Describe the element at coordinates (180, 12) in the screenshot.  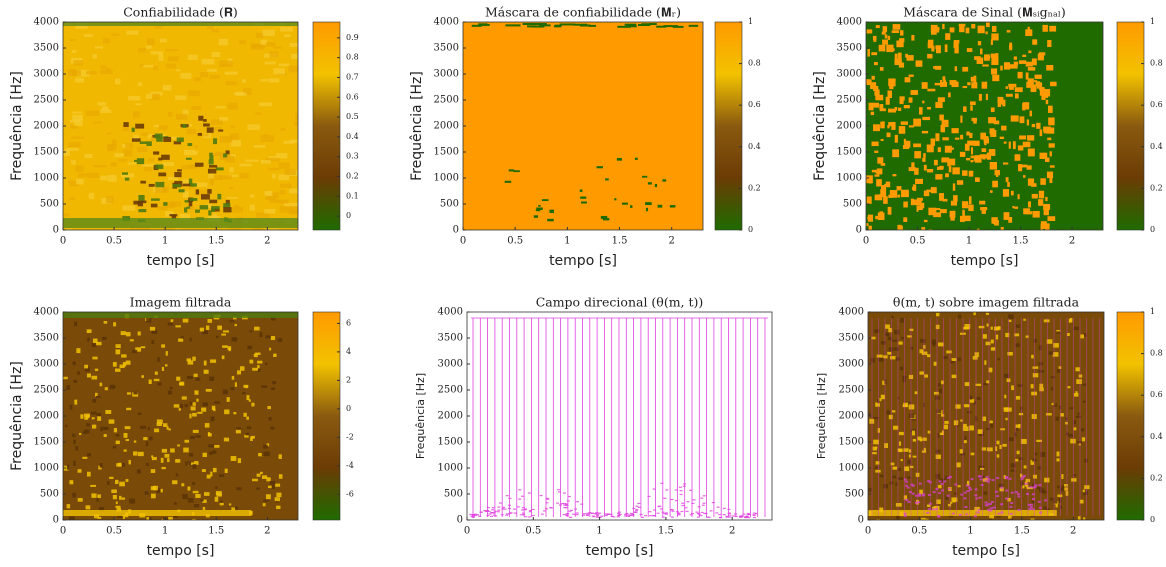
I see `plot-title: Confiabilidade (𝐑)` at that location.